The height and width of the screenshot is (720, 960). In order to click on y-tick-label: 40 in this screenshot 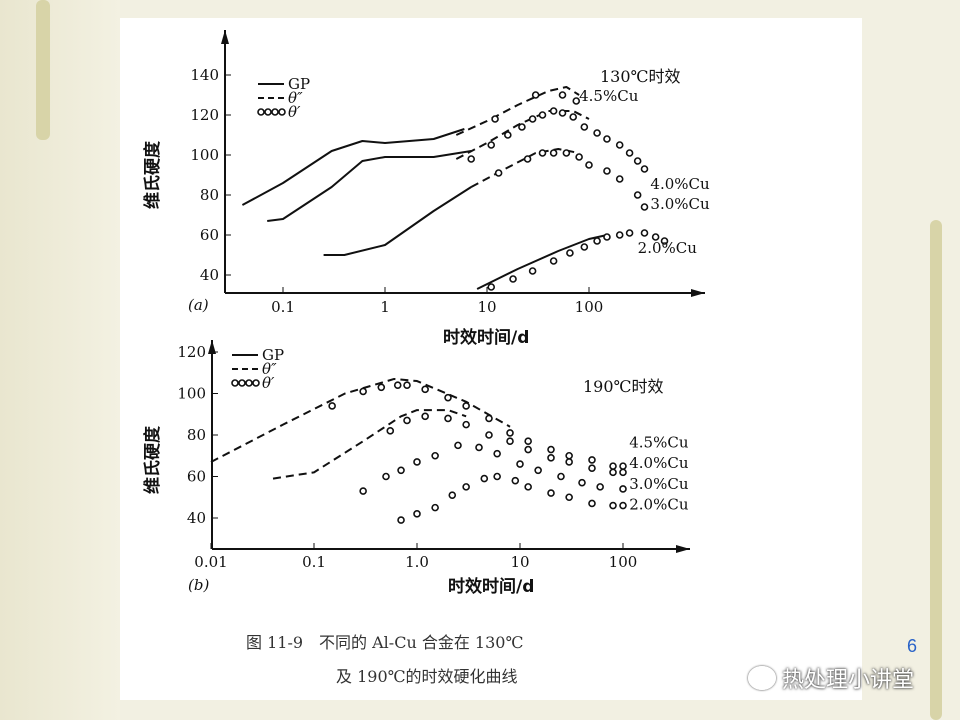, I will do `click(196, 518)`.